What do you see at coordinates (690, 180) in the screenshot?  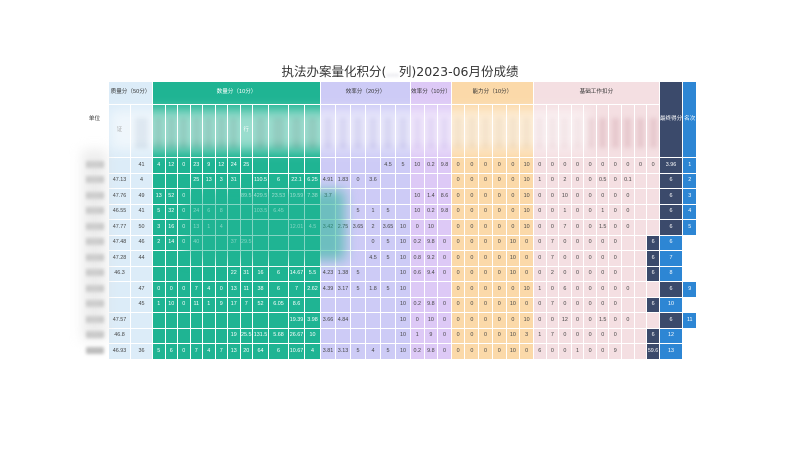 I see `rank-cell: 2` at bounding box center [690, 180].